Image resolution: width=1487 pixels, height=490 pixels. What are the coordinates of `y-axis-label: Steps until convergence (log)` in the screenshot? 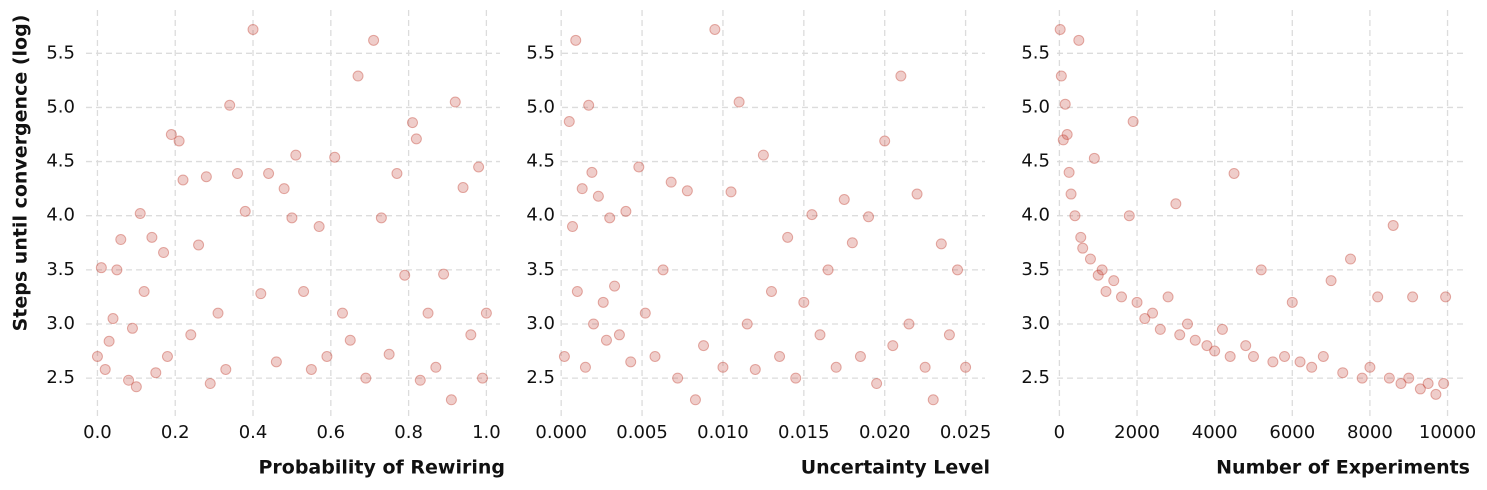 It's located at (21, 173).